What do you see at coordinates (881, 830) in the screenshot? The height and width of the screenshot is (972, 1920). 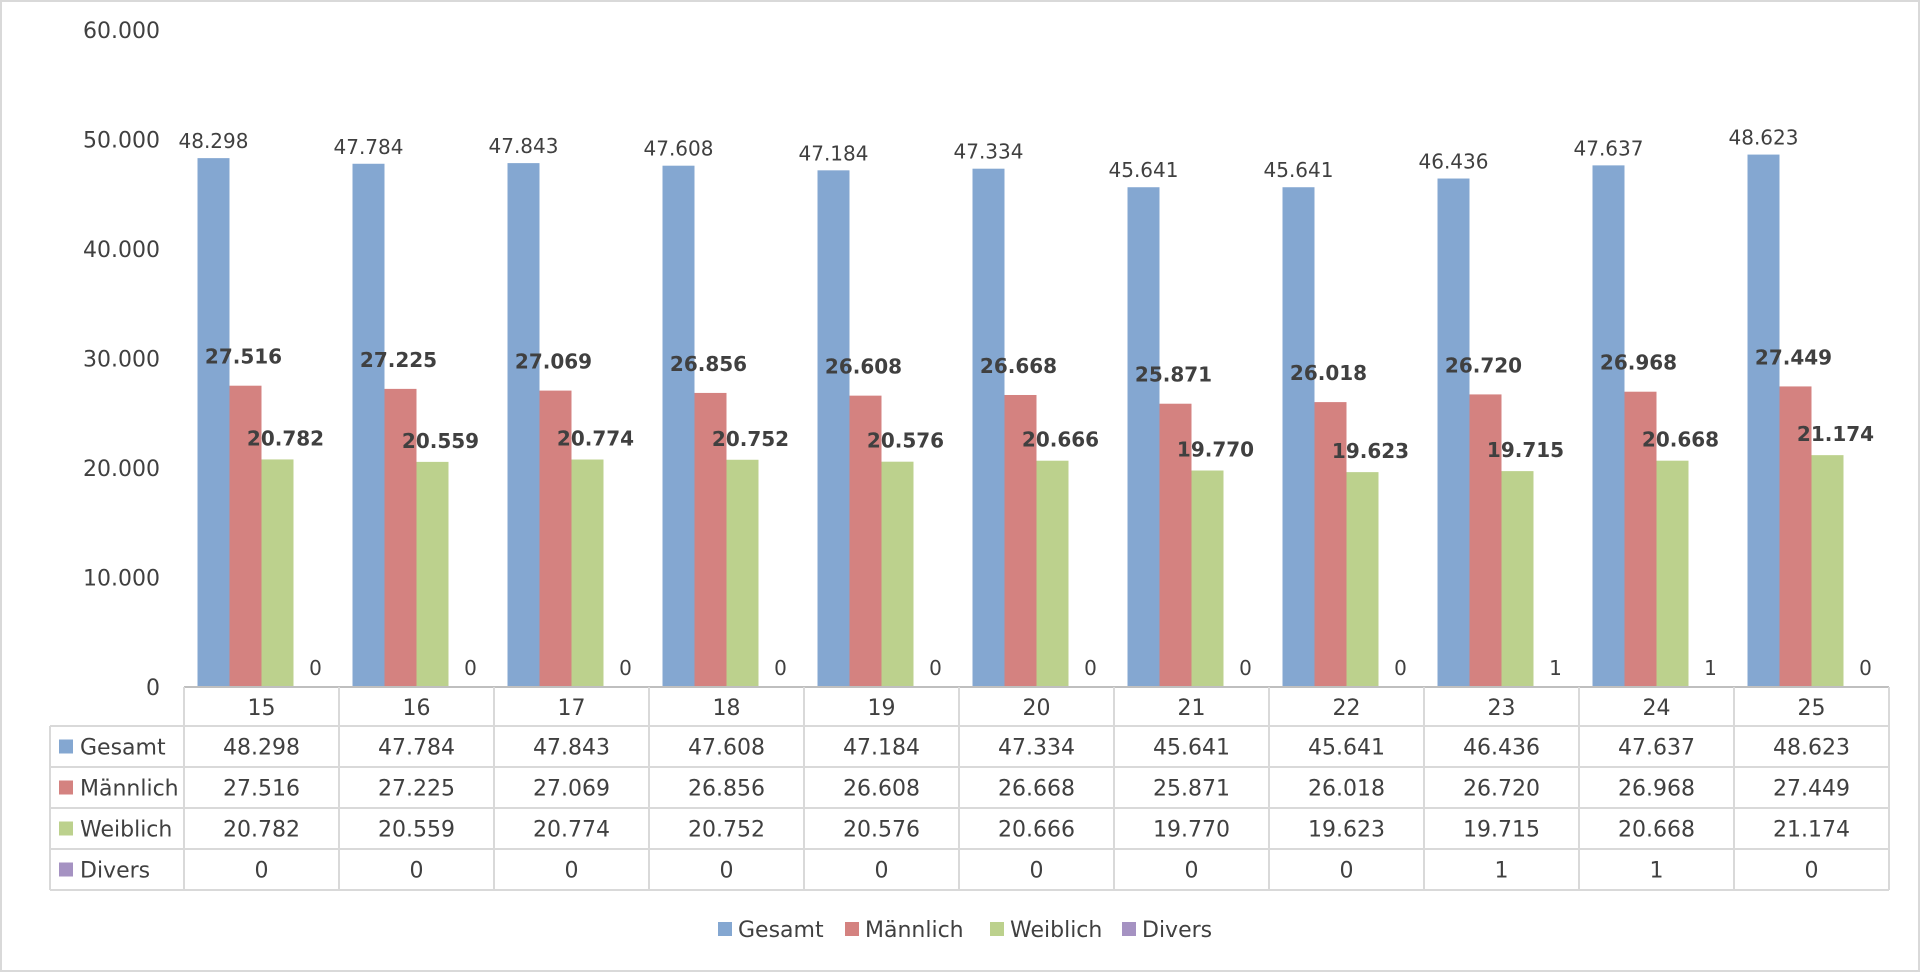 I see `table-cell: 20.576` at bounding box center [881, 830].